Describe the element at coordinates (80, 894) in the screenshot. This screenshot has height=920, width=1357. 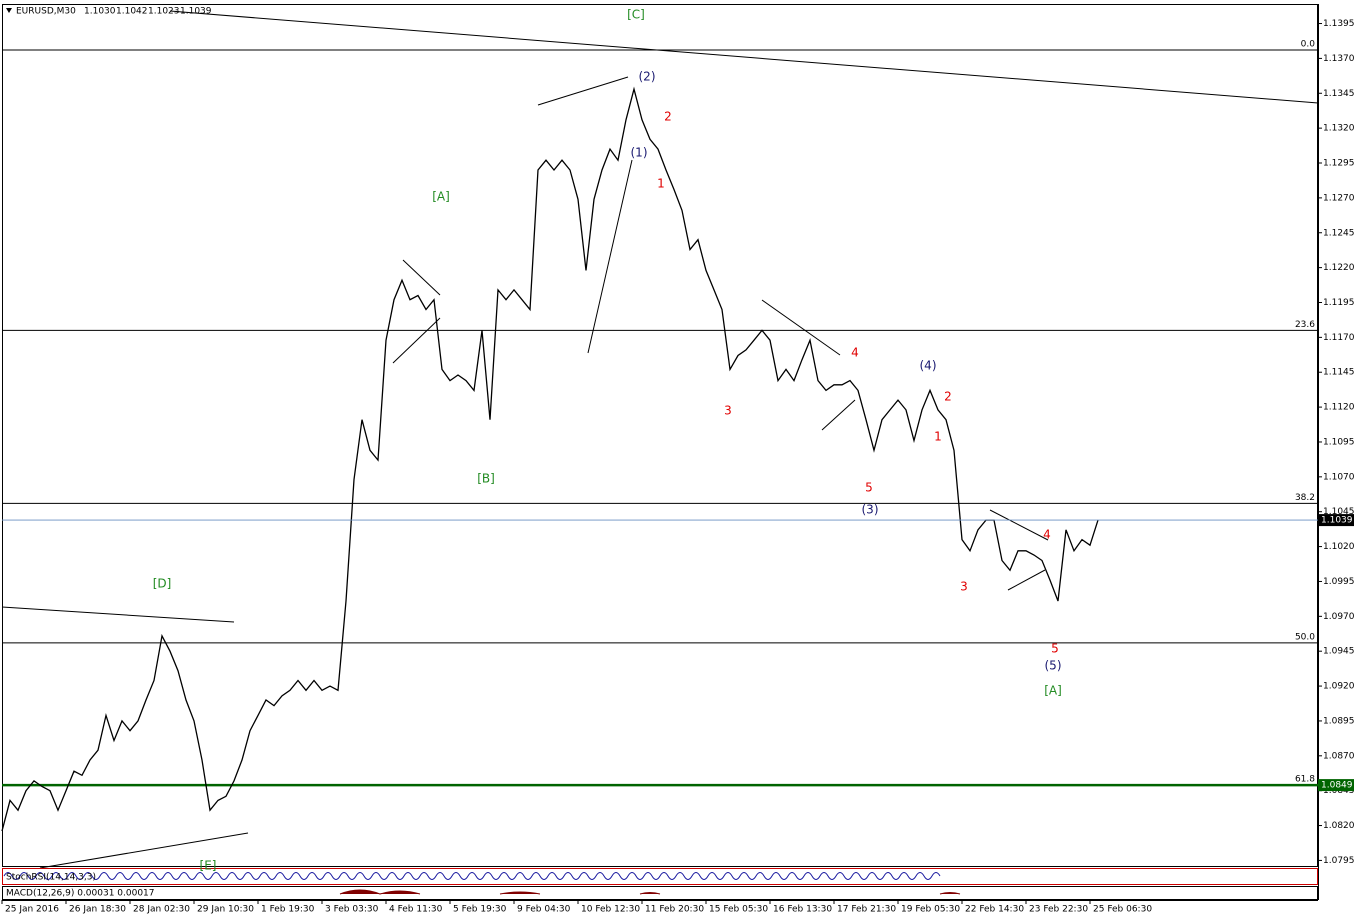
I see `indicator-label: MACD(12,26,9) 0.00031 0.00017` at that location.